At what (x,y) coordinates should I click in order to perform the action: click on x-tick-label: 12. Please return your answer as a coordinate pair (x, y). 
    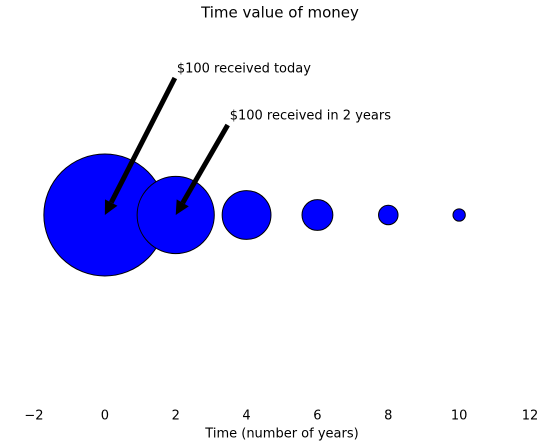
    Looking at the image, I should click on (530, 416).